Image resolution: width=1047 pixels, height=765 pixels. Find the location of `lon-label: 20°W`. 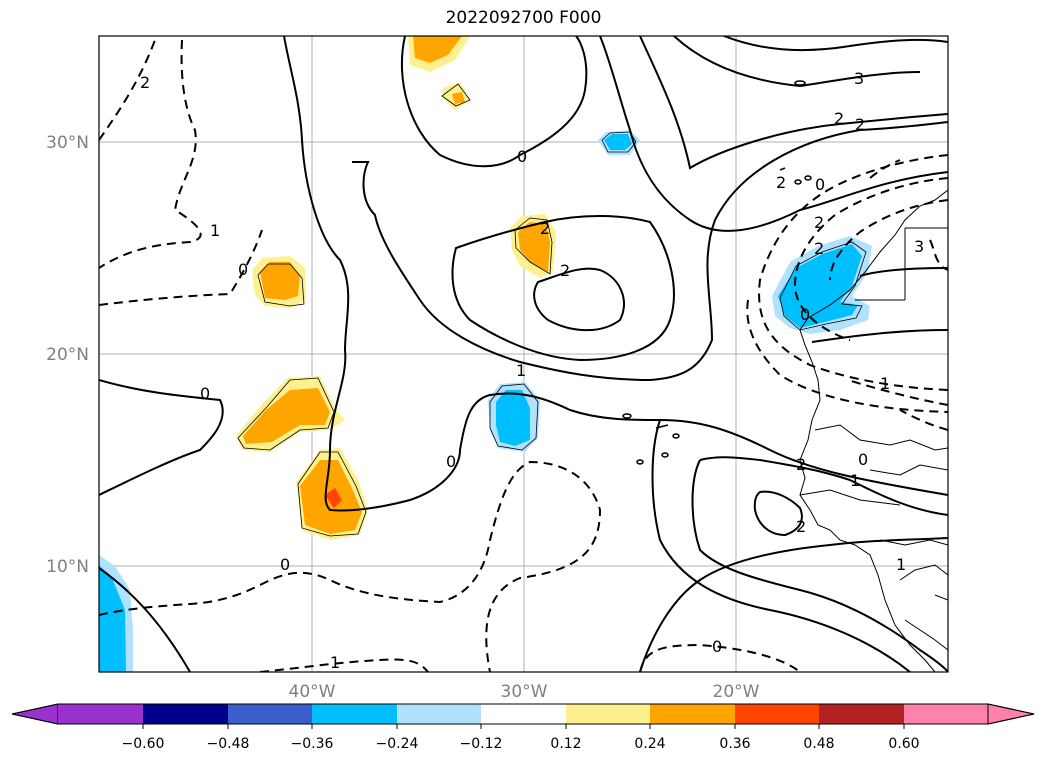

lon-label: 20°W is located at coordinates (736, 692).